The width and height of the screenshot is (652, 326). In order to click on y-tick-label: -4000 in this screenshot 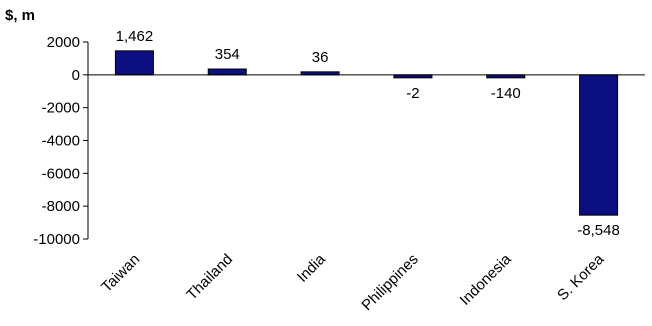, I will do `click(61, 141)`.